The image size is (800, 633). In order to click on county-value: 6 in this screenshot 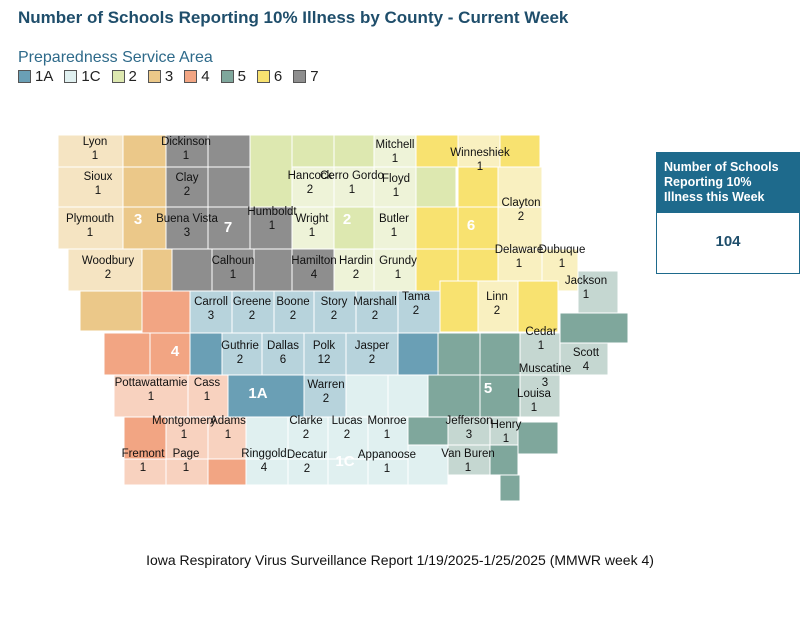, I will do `click(283, 360)`.